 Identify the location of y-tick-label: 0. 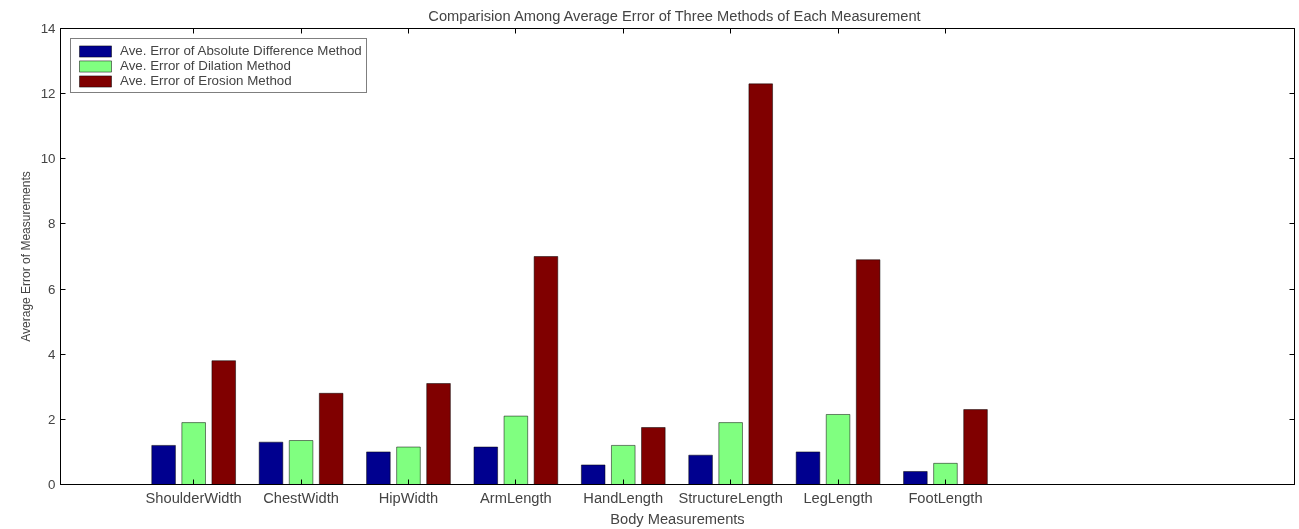
(52, 484).